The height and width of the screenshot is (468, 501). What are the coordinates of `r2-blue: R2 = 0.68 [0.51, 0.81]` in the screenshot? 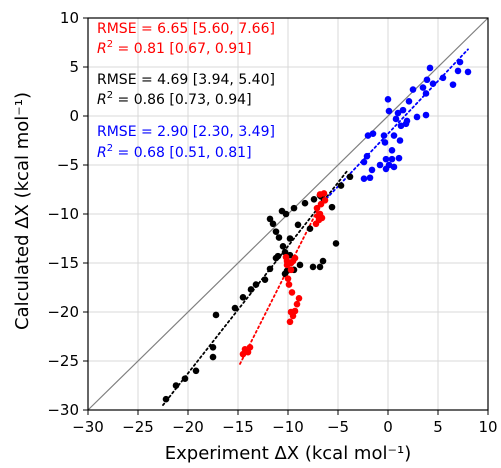 It's located at (174, 152).